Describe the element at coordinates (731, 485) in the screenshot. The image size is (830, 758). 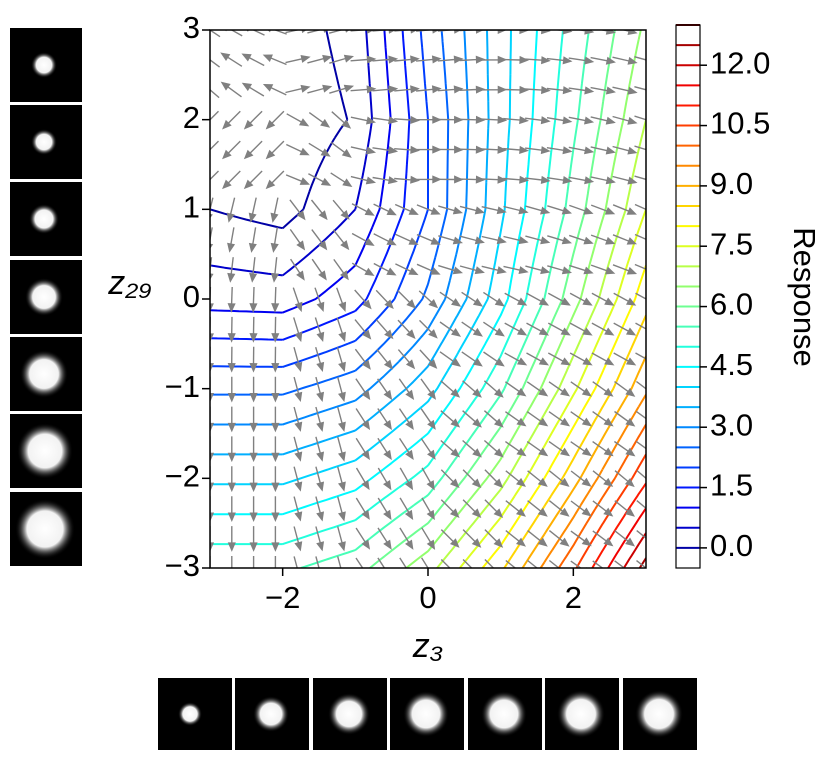
I see `colorbar-tick-label: 1.5` at that location.